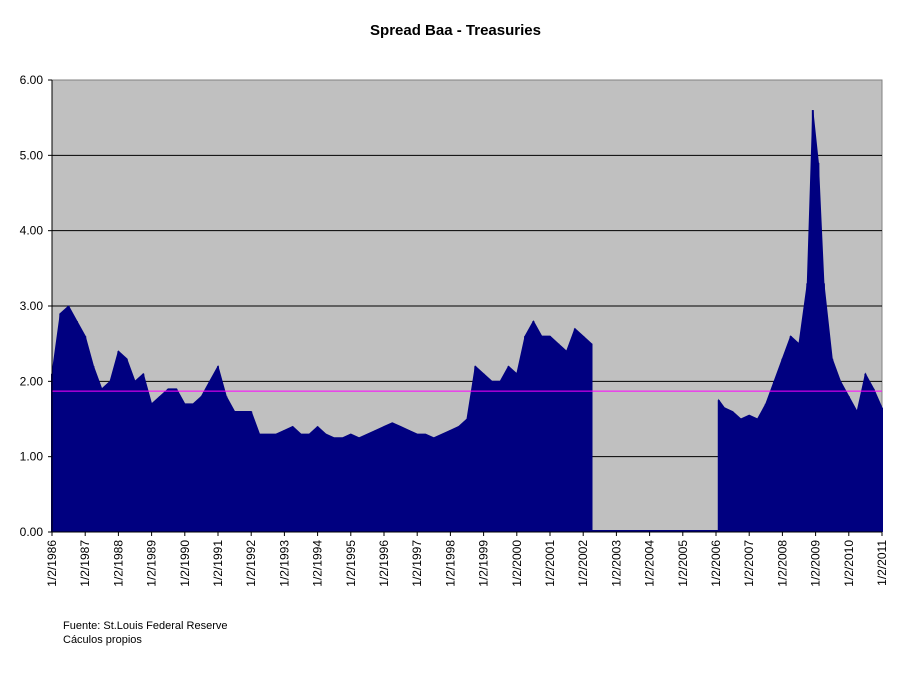 The image size is (911, 673). Describe the element at coordinates (749, 563) in the screenshot. I see `x-tick-label-21: 1/2/2007` at that location.